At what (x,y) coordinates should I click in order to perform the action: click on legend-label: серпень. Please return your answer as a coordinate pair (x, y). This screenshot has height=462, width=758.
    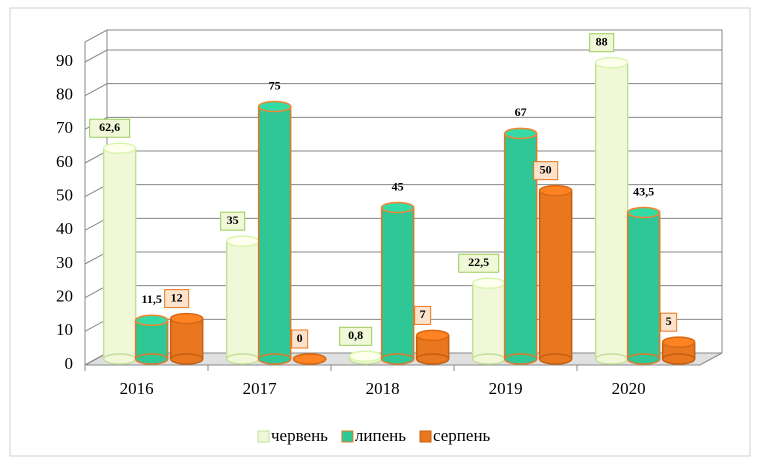
    Looking at the image, I should click on (462, 435).